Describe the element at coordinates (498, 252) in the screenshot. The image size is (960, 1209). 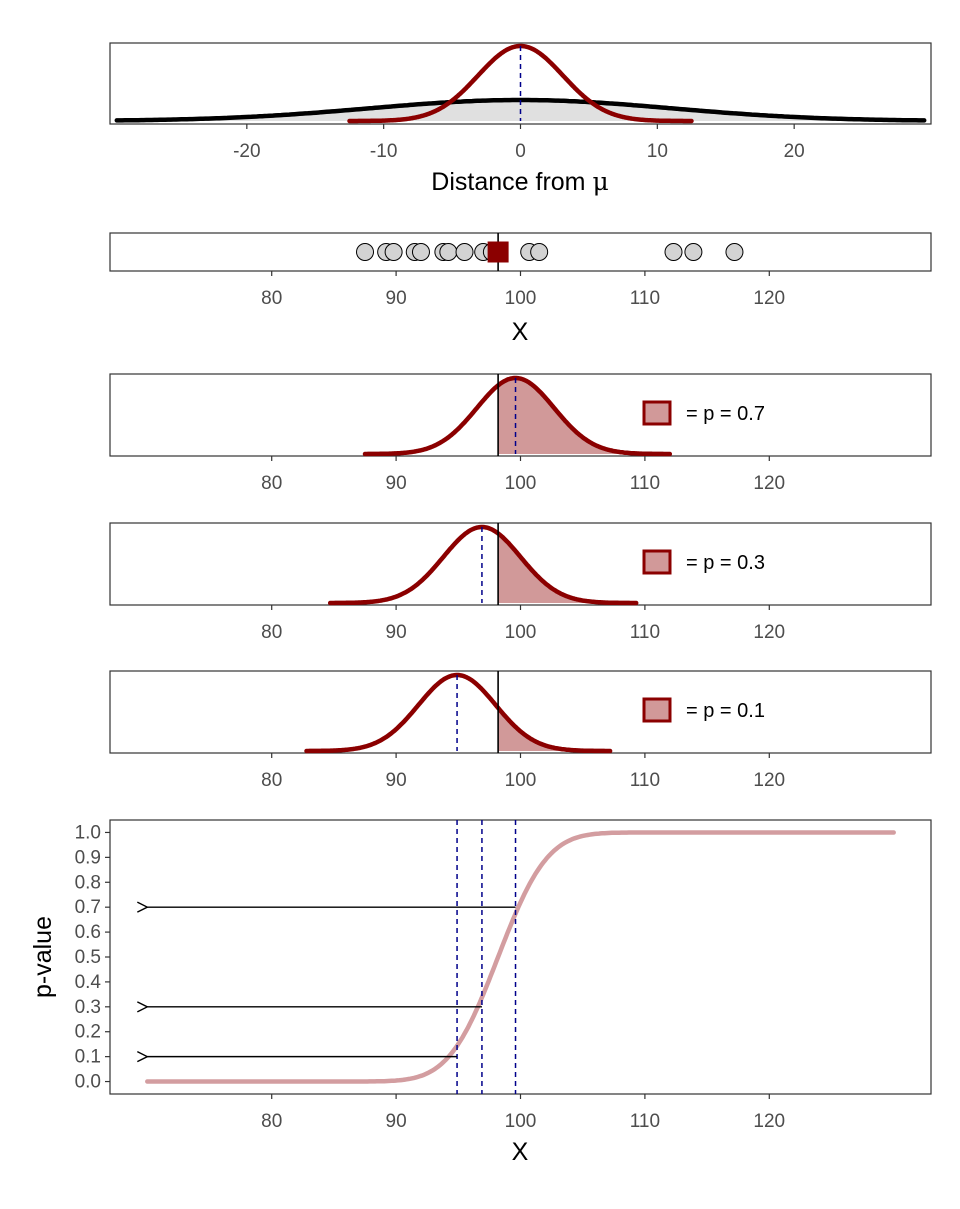
I see `sample-mean-marker` at that location.